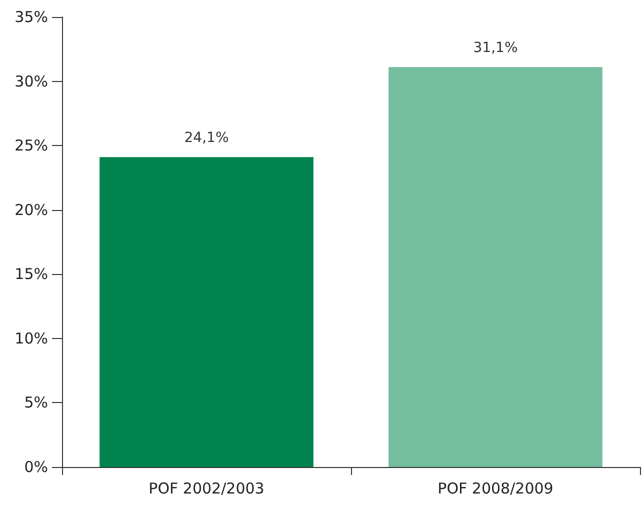 The height and width of the screenshot is (506, 642). What do you see at coordinates (31, 338) in the screenshot?
I see `y-tick-label: 10%` at bounding box center [31, 338].